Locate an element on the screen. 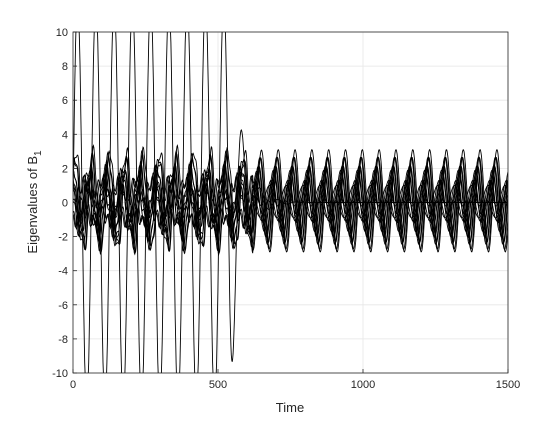 The height and width of the screenshot is (425, 560). x-tick-label: 500 is located at coordinates (218, 385).